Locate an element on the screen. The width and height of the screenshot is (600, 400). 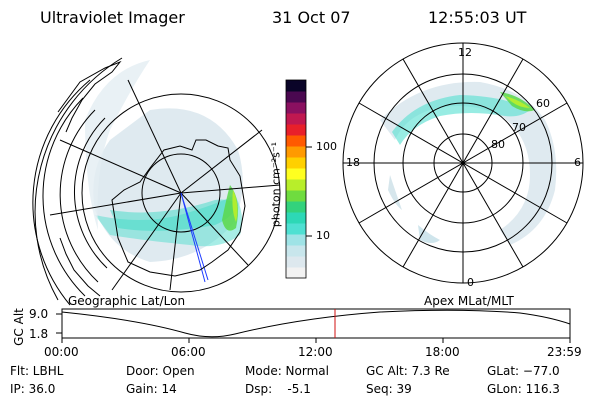
mlt-label-12: 12 is located at coordinates (465, 52).